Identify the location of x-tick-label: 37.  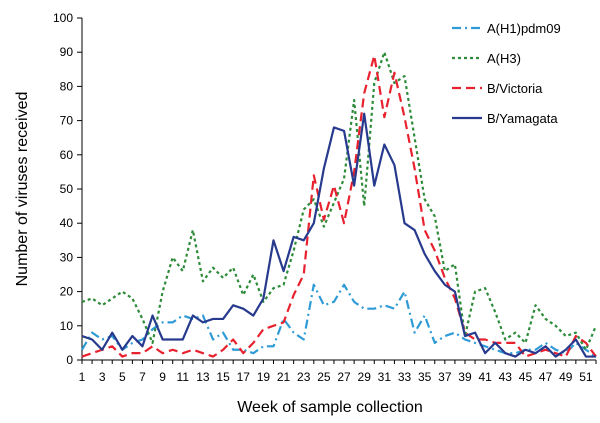
(445, 377).